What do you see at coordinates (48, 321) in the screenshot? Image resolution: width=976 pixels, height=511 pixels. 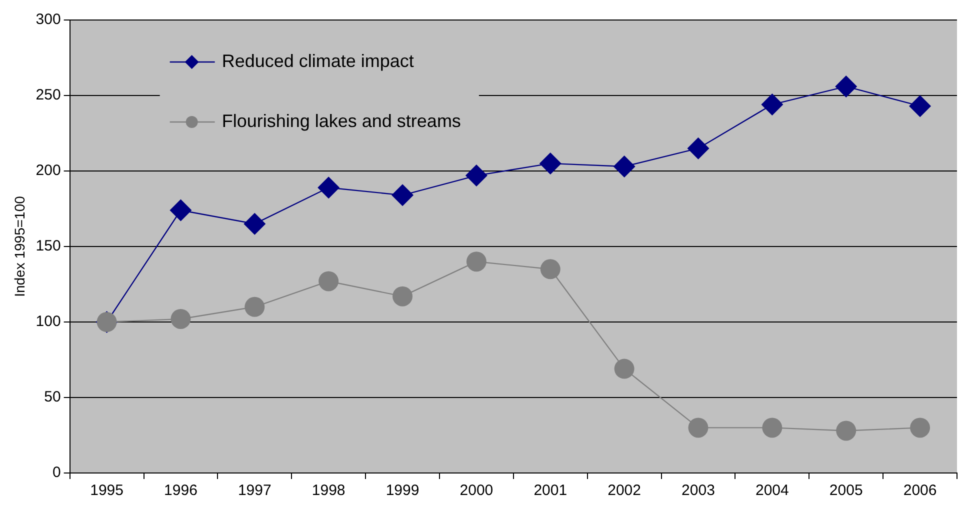 I see `y-tick-label: 100` at bounding box center [48, 321].